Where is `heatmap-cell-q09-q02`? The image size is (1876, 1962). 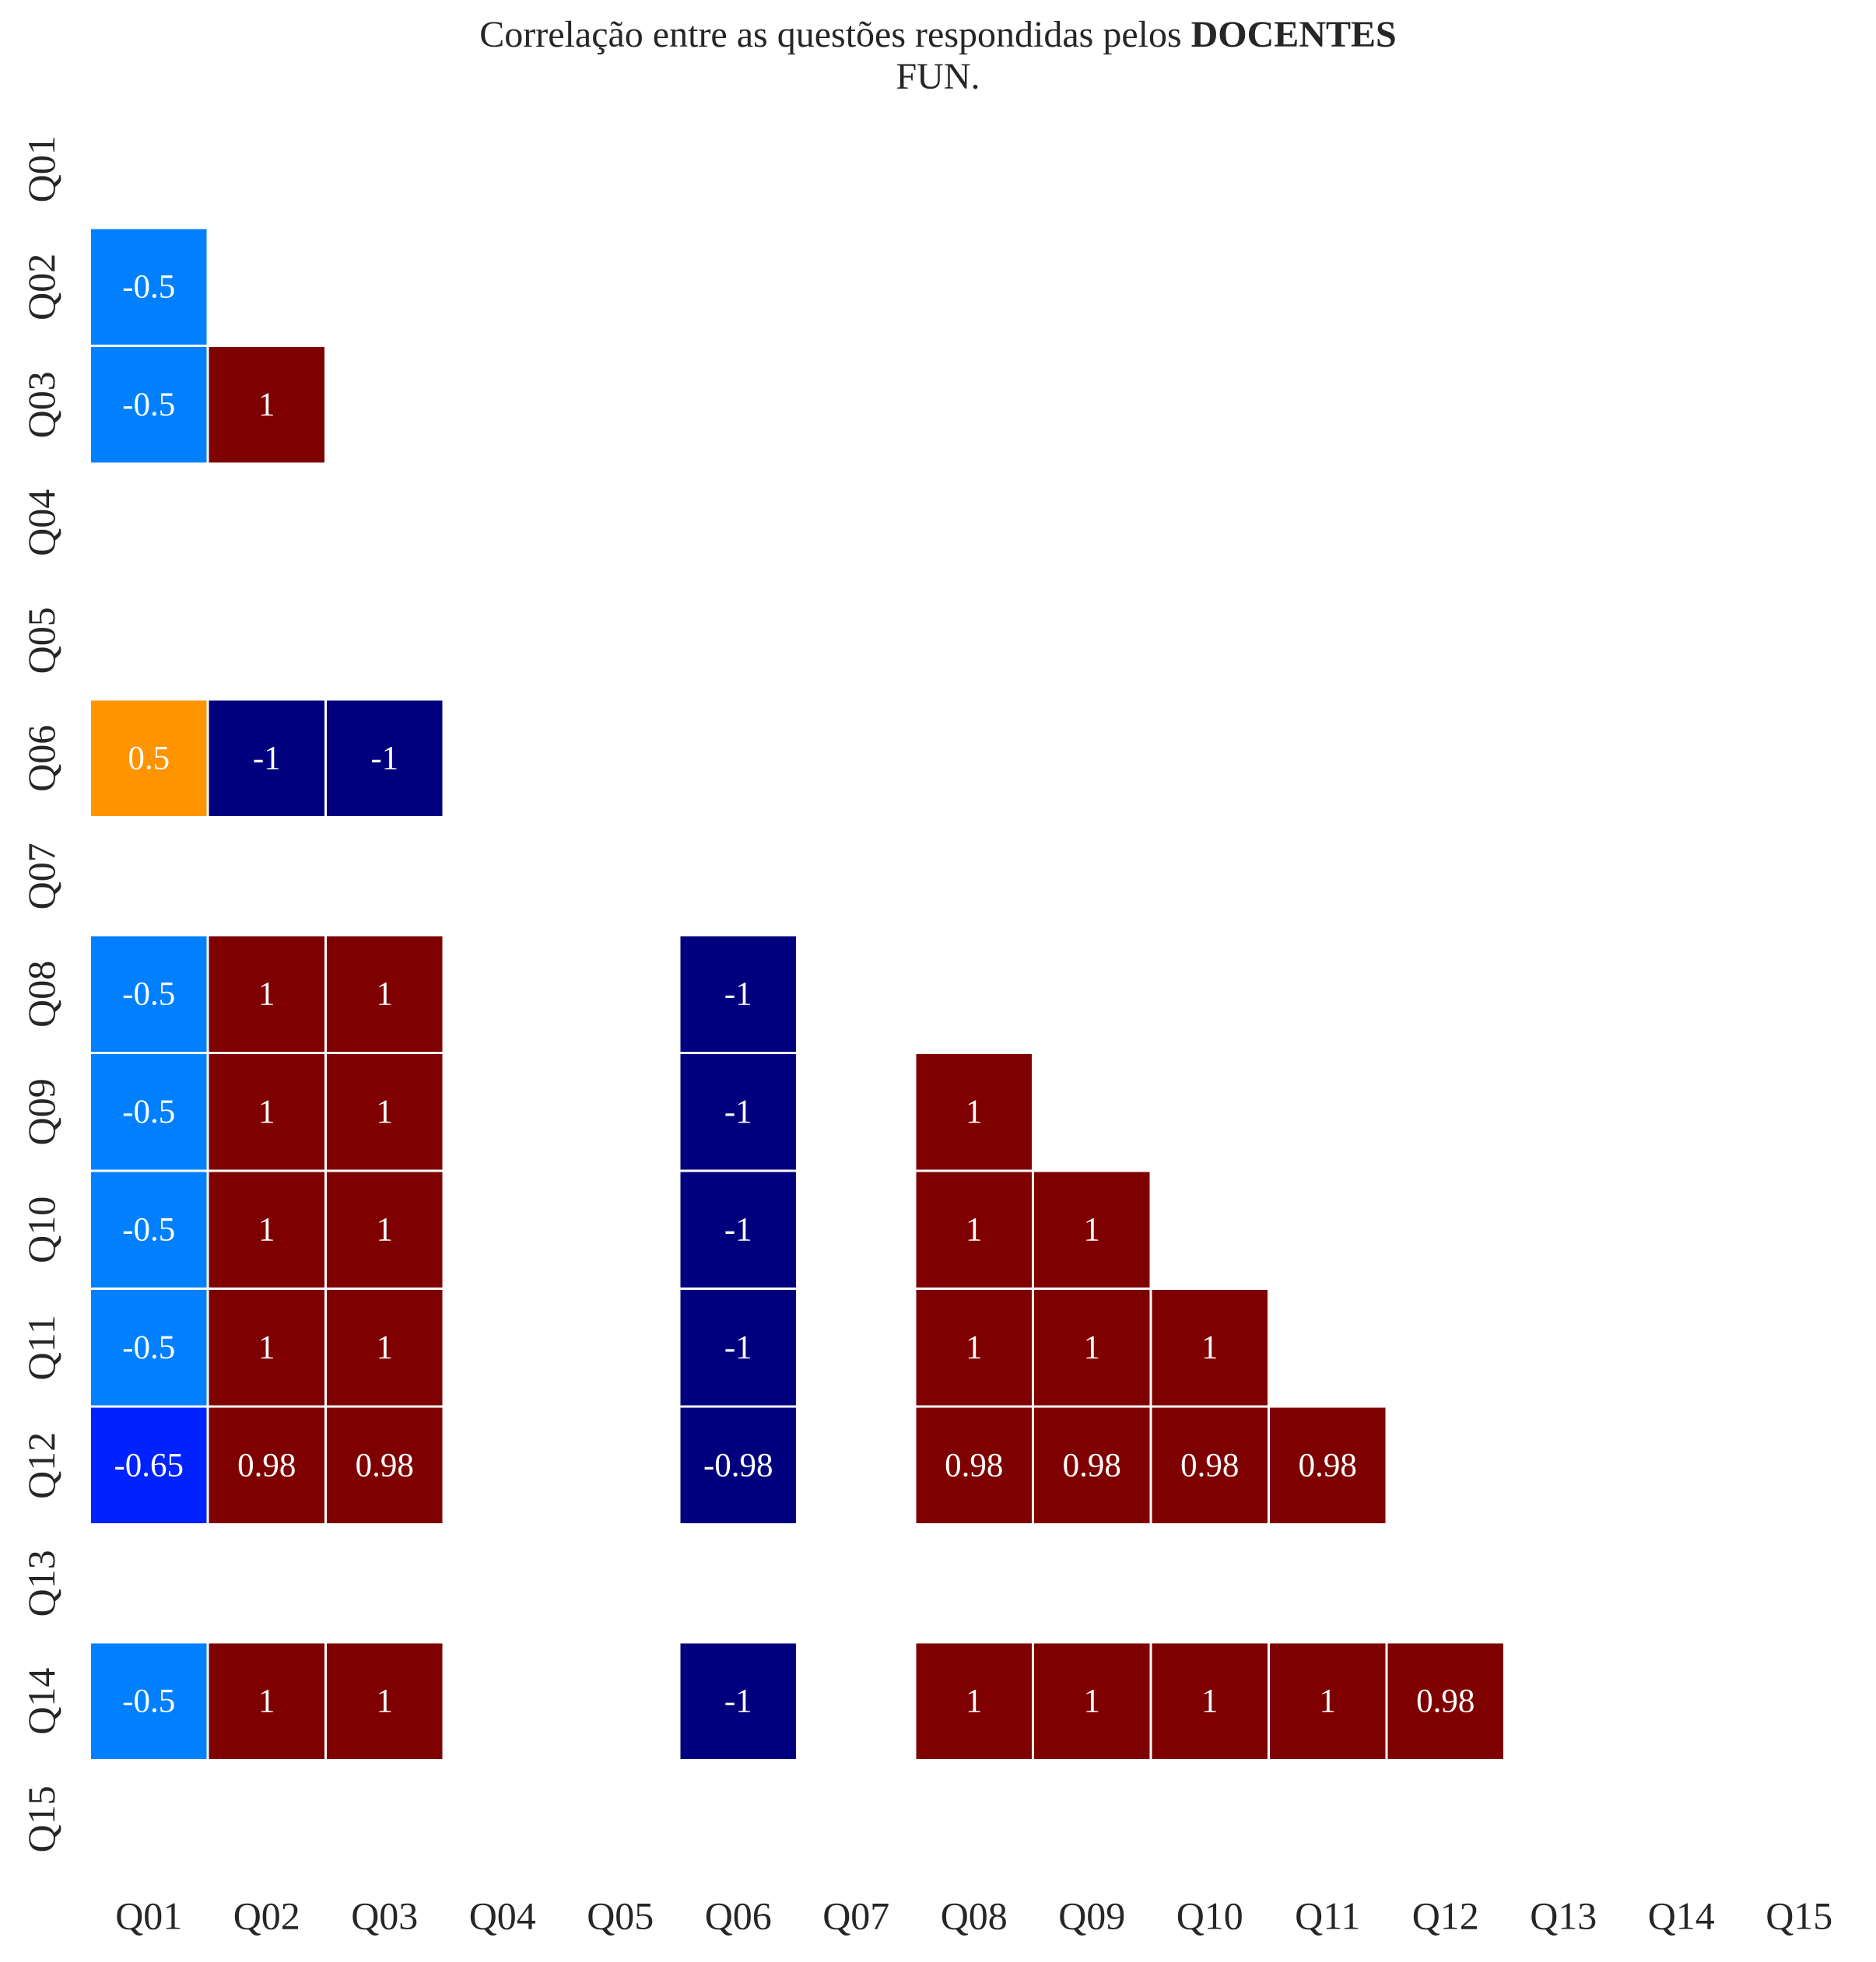
heatmap-cell-q09-q02 is located at coordinates (266, 1112).